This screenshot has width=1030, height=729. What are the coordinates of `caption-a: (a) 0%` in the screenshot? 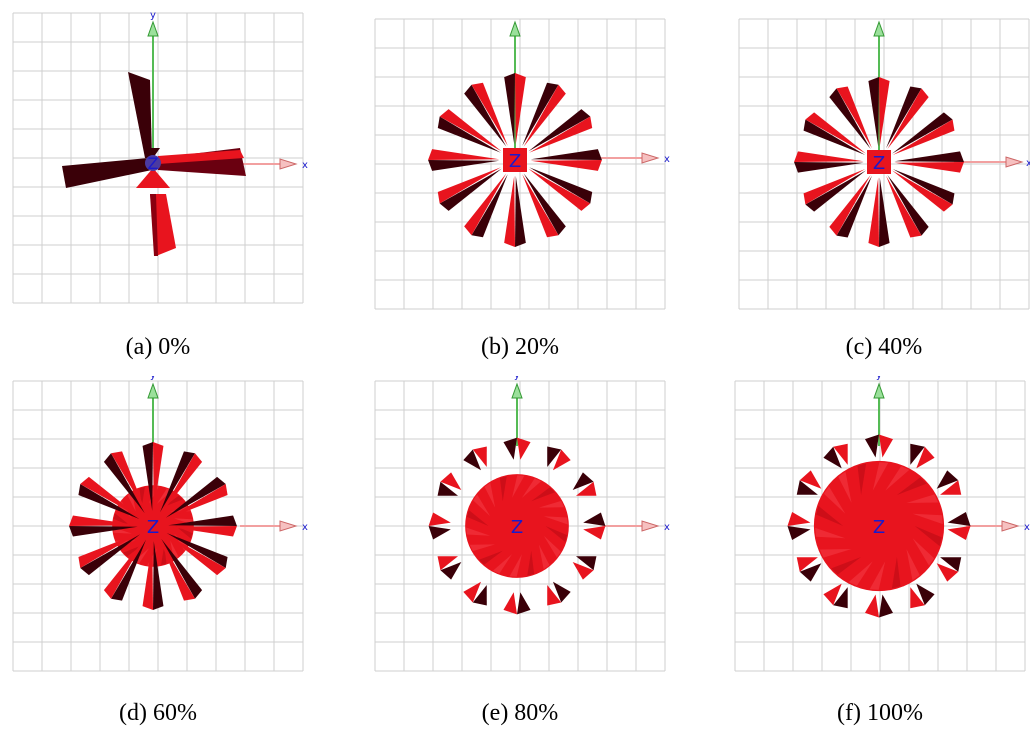 It's located at (158, 347).